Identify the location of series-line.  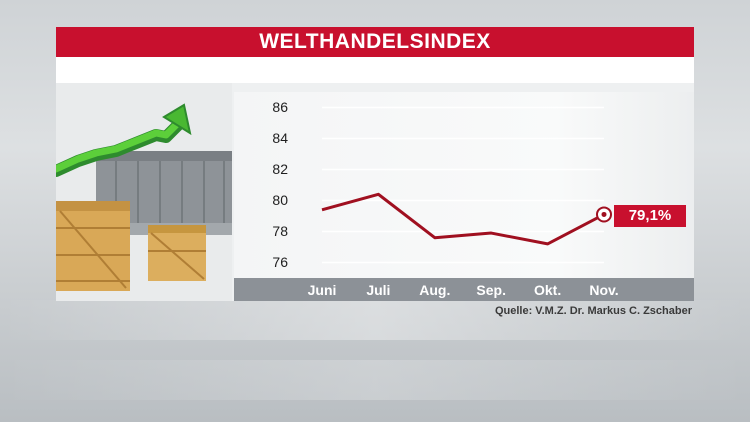
(463, 219).